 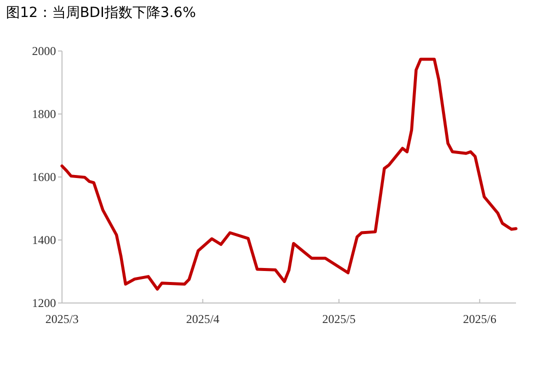 I want to click on ytick-label: 1600, so click(x=44, y=177).